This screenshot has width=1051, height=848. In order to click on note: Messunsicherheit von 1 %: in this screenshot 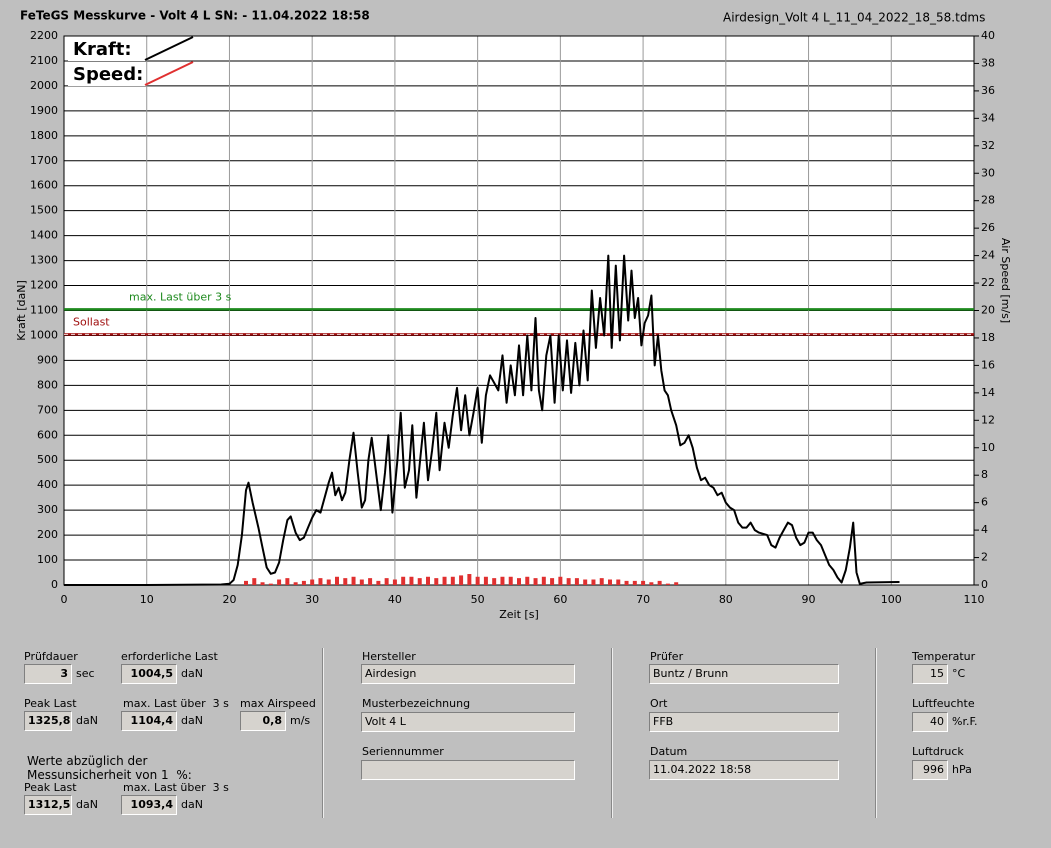, I will do `click(109, 775)`.